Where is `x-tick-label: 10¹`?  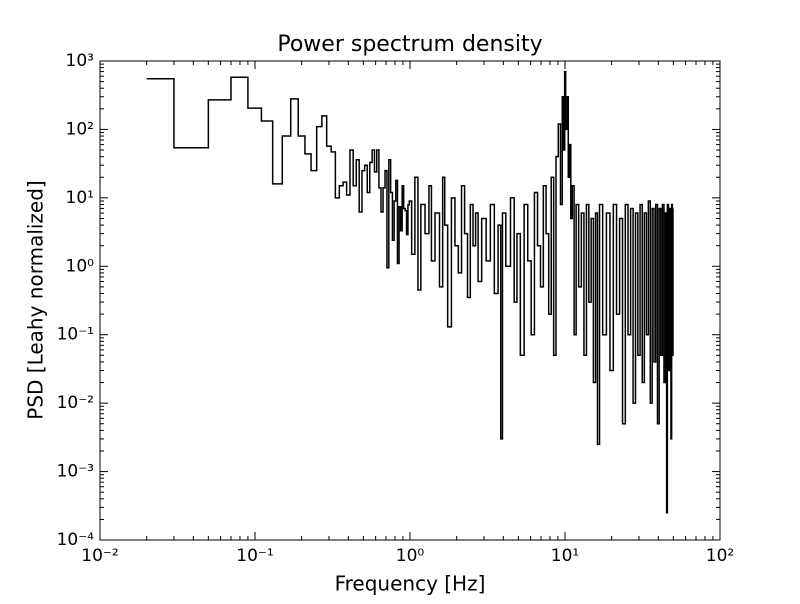 x-tick-label: 10¹ is located at coordinates (565, 556).